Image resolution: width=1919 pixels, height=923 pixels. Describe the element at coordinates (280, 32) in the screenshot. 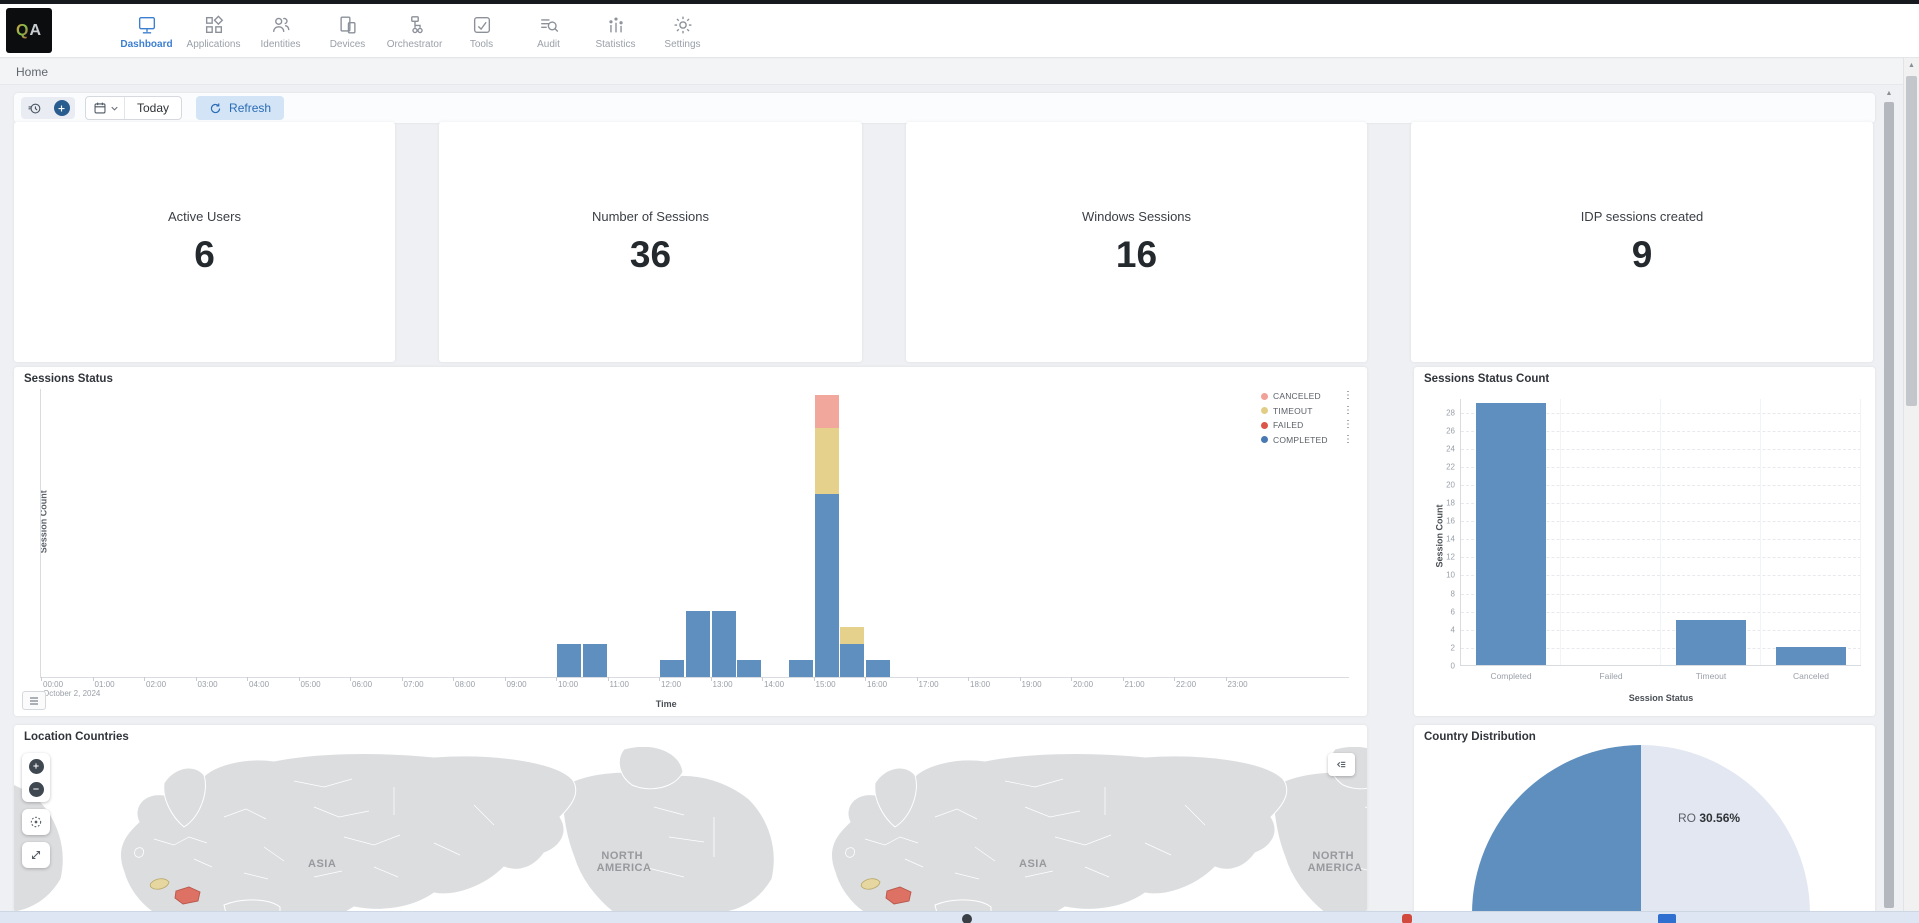

I see `nav-item-identities: Identities` at that location.